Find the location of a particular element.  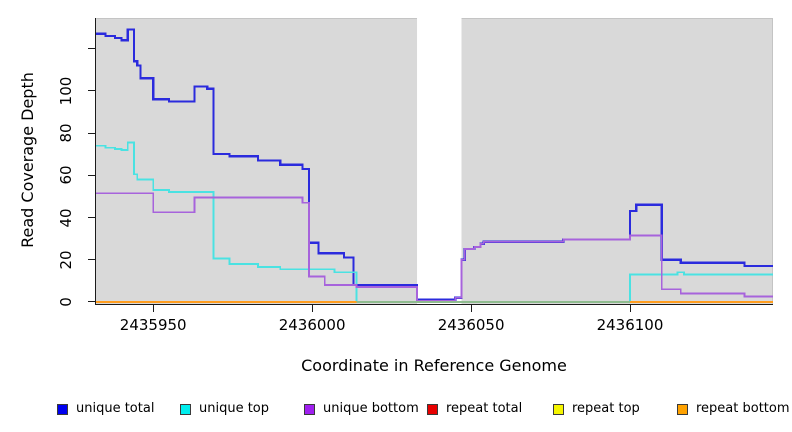

legend-item-unique-total: unique total is located at coordinates (105, 409).